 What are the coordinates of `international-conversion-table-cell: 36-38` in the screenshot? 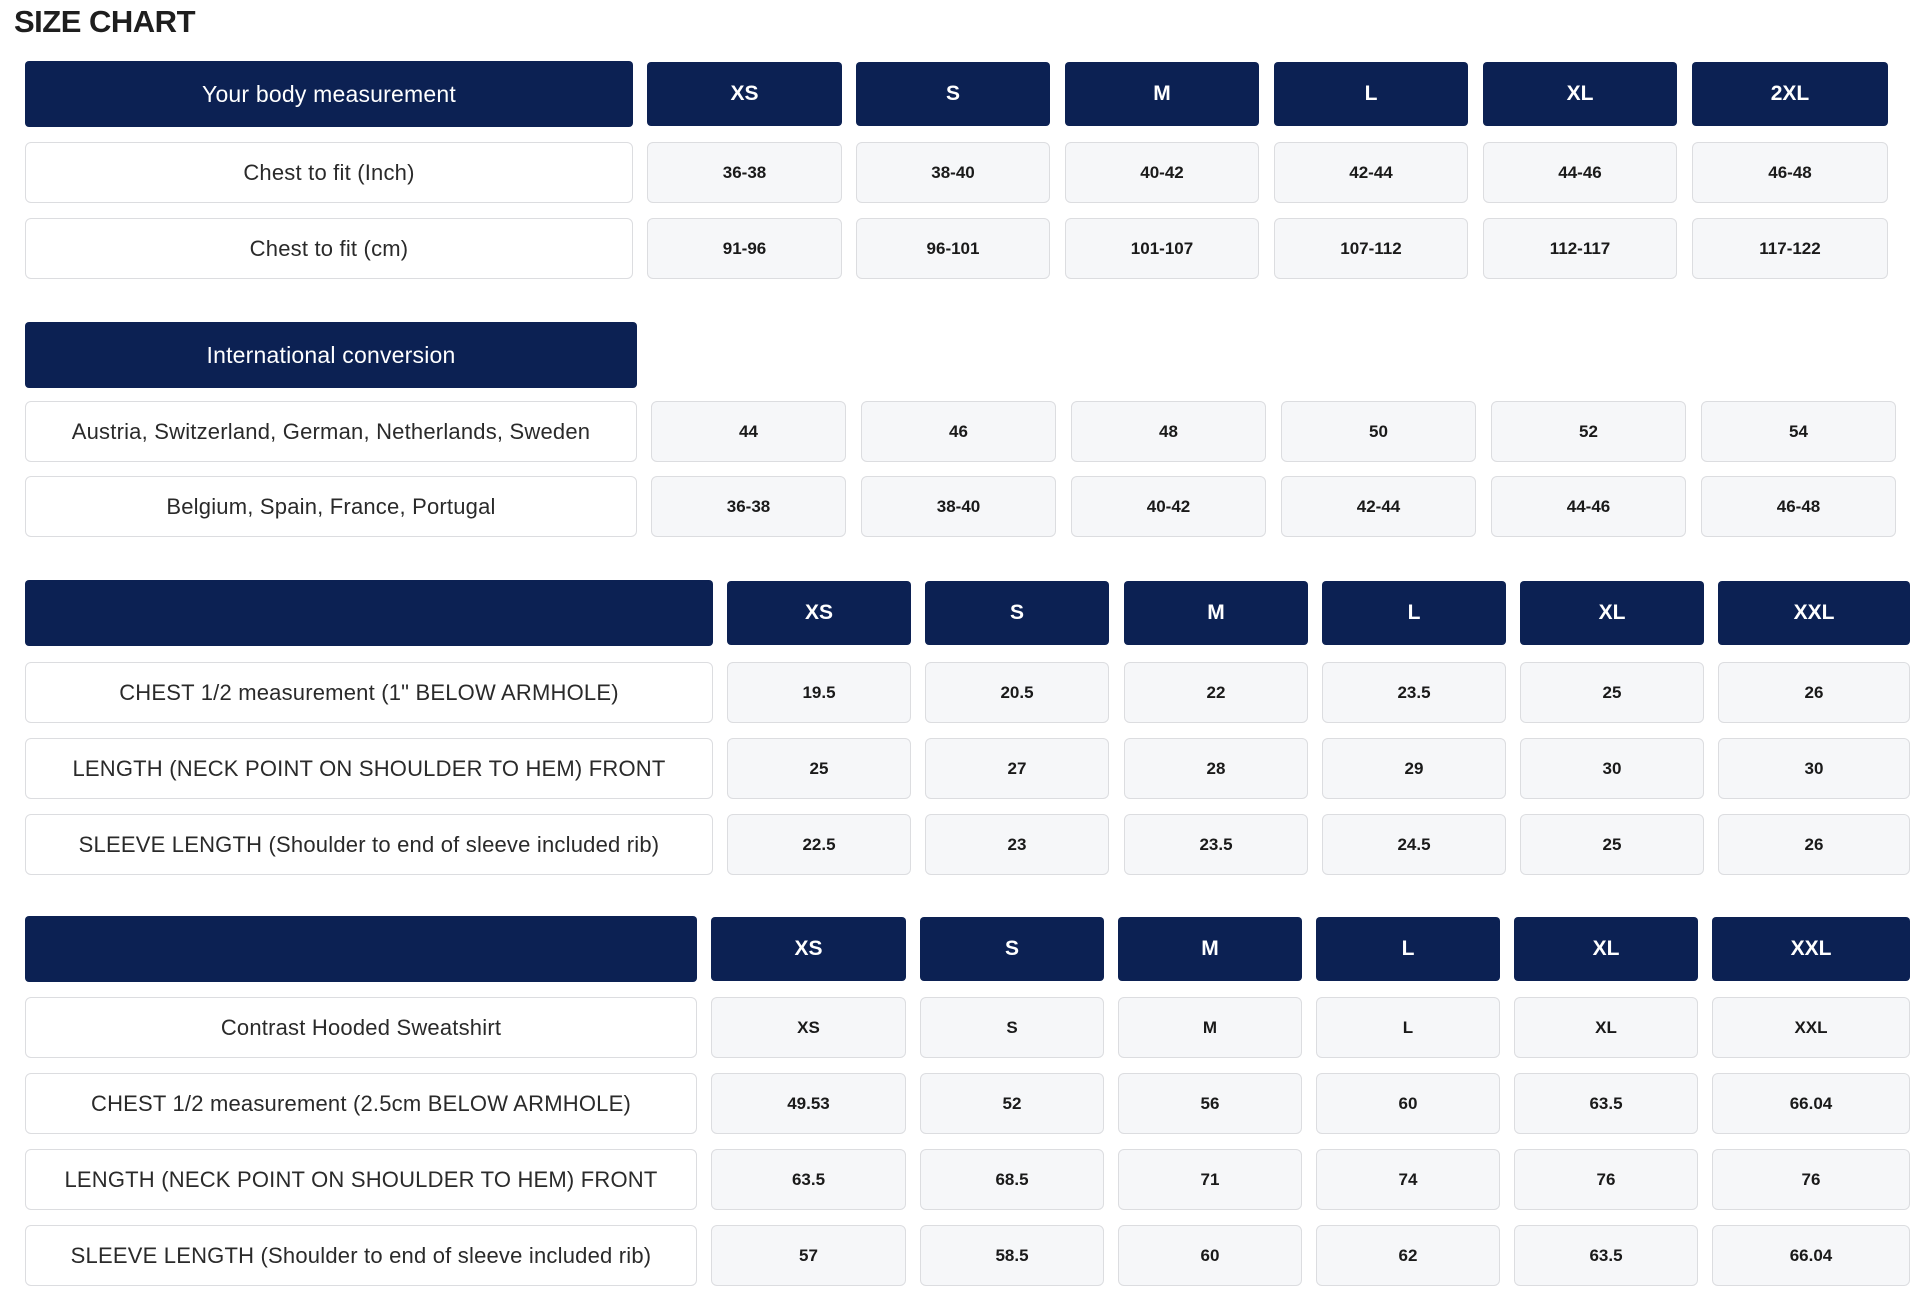 It's located at (748, 506).